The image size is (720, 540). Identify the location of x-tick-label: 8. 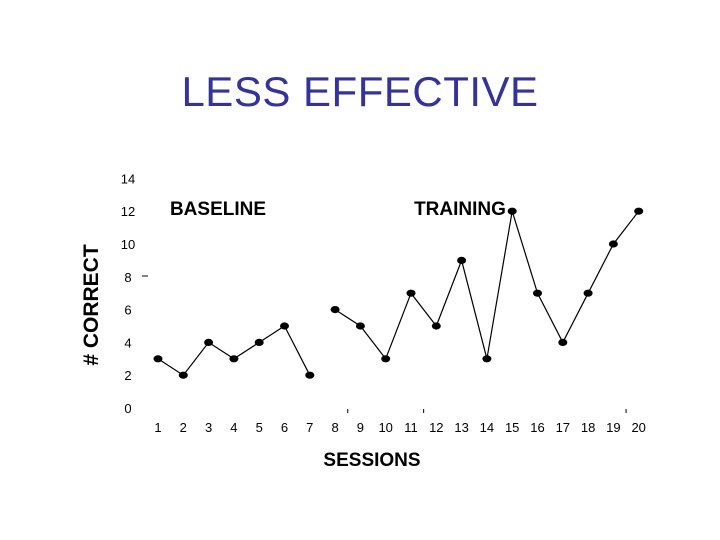
(334, 427).